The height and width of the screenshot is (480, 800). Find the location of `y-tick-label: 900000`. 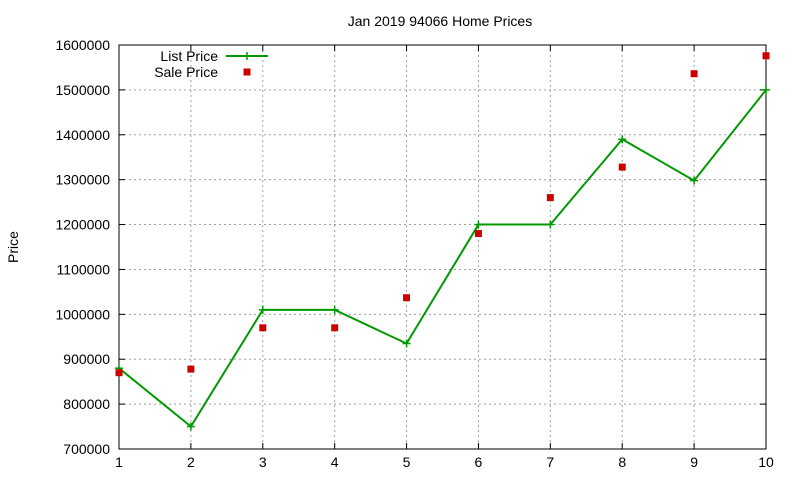

y-tick-label: 900000 is located at coordinates (86, 359).